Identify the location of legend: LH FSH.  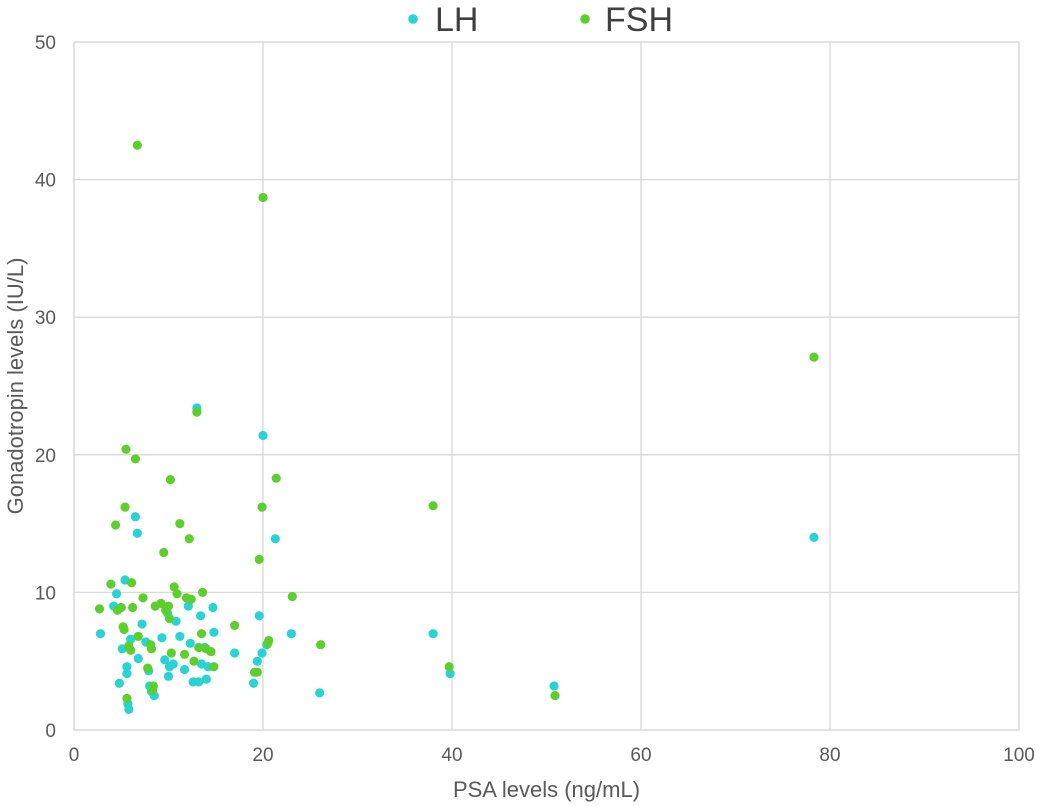
(540, 20).